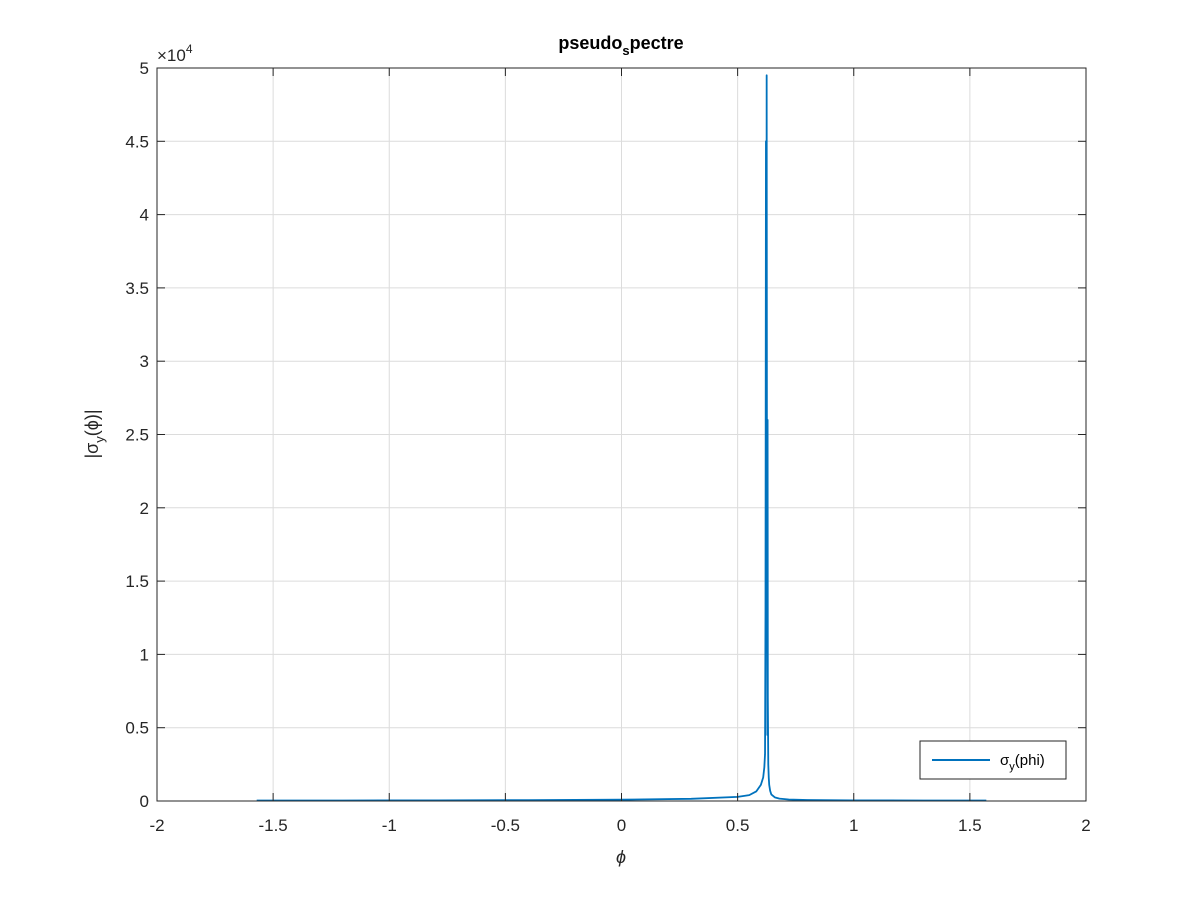 This screenshot has width=1200, height=905. What do you see at coordinates (137, 141) in the screenshot?
I see `y-tick-label: 4.5` at bounding box center [137, 141].